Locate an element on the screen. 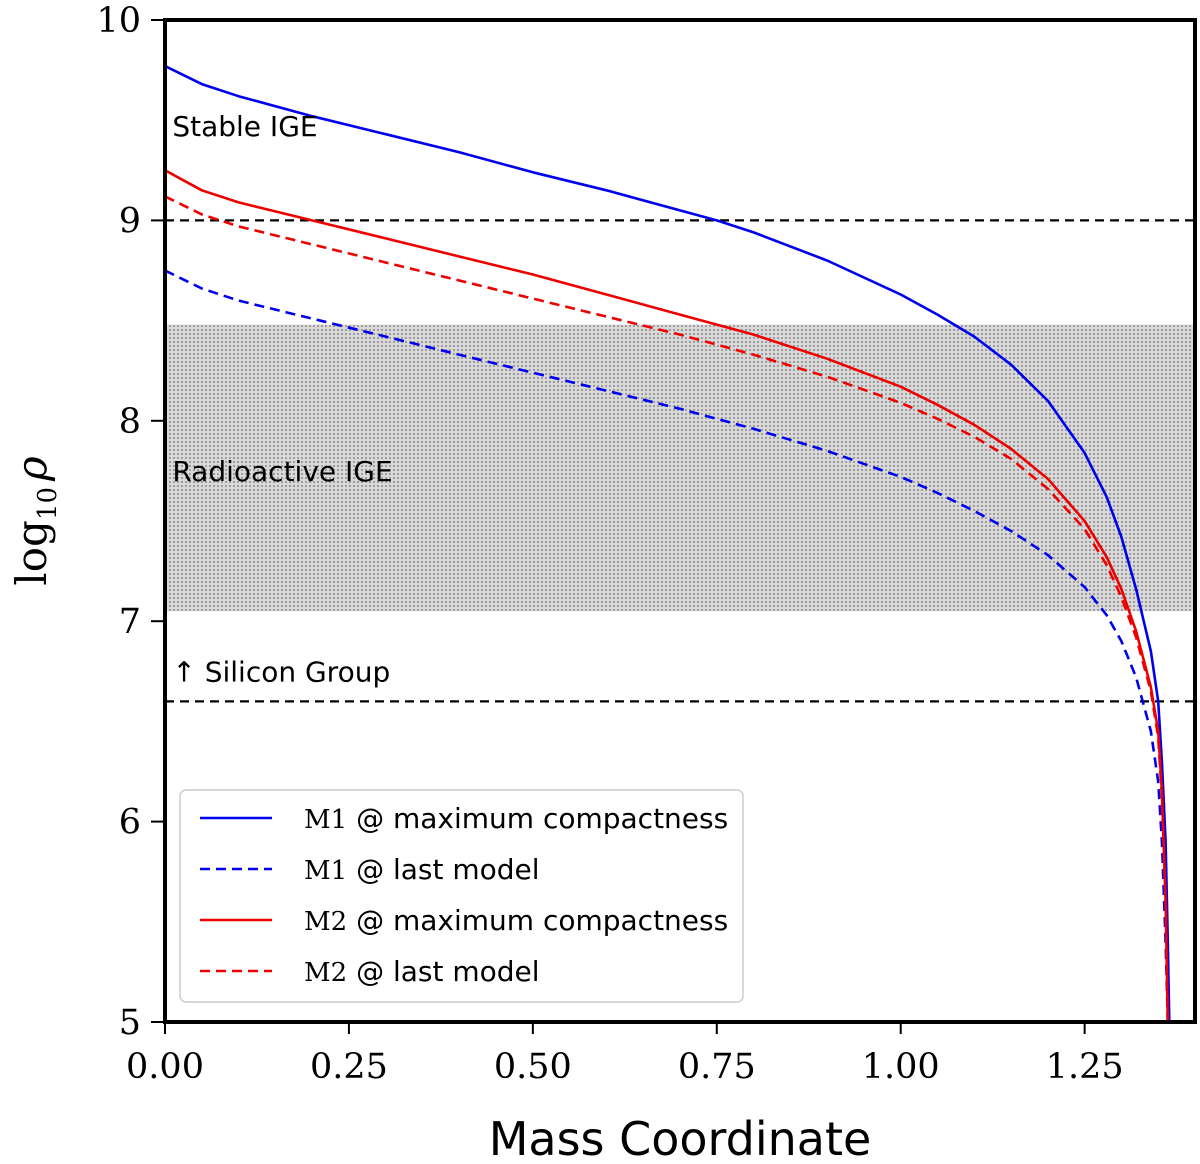 Image resolution: width=1200 pixels, height=1164 pixels. y-axis-title-sub: 10 is located at coordinates (48, 503).